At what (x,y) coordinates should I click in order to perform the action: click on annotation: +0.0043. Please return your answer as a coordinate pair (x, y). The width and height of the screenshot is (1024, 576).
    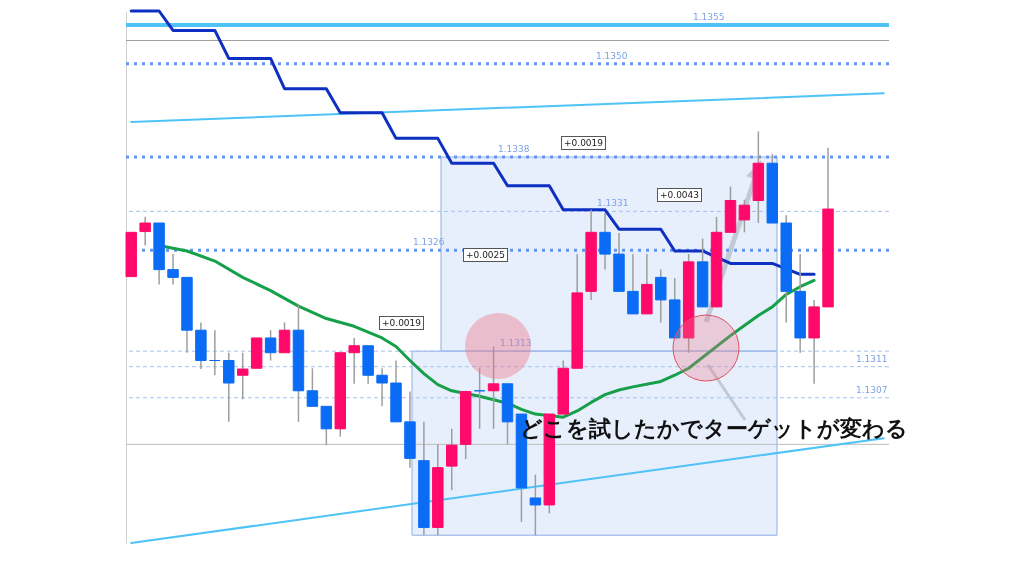
    Looking at the image, I should click on (680, 195).